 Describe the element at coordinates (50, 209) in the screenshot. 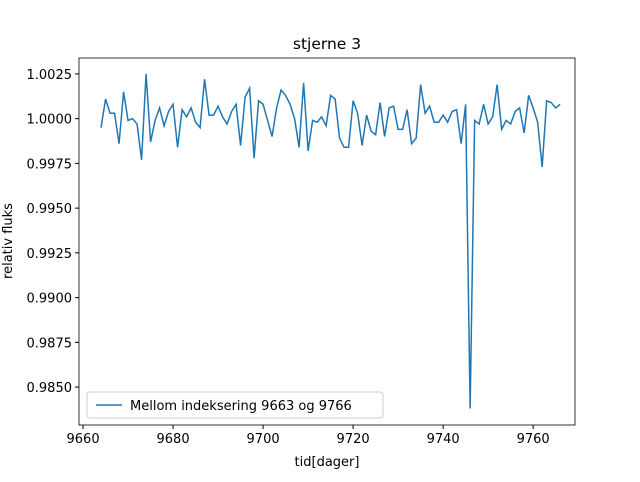

I see `y-tick-label: 0.9950` at that location.